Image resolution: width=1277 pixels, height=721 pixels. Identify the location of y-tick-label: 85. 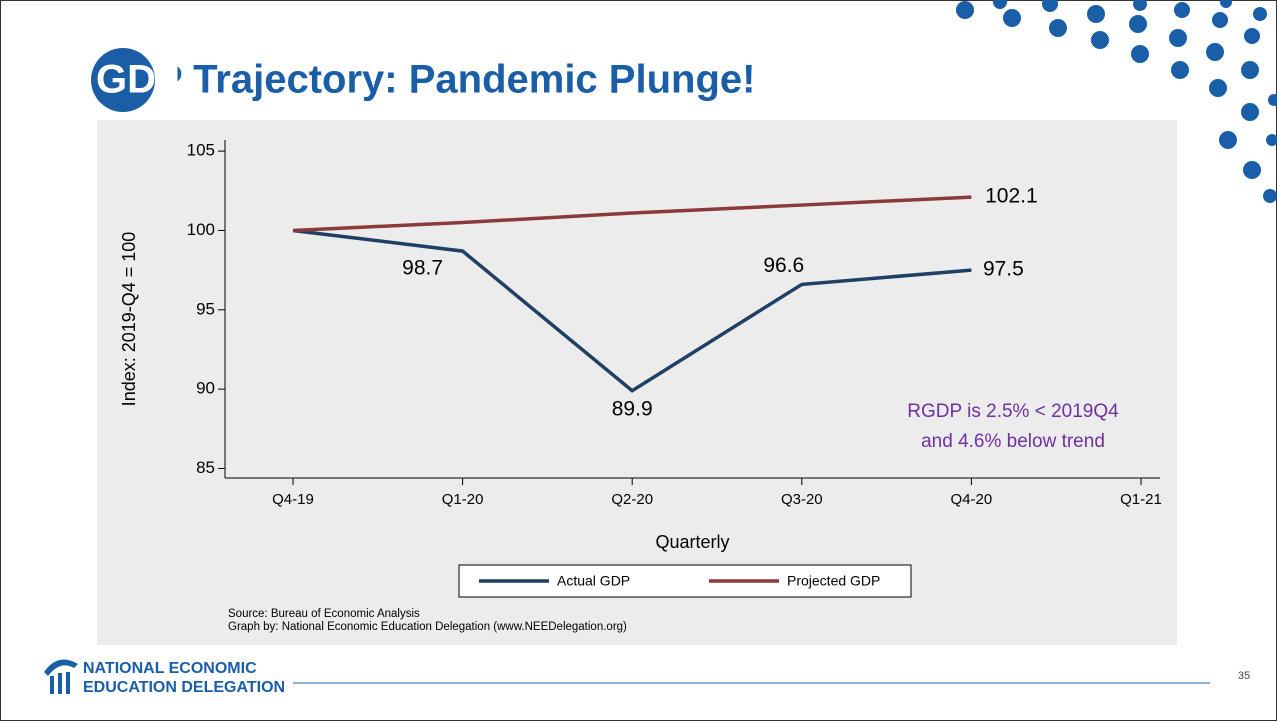
(205, 467).